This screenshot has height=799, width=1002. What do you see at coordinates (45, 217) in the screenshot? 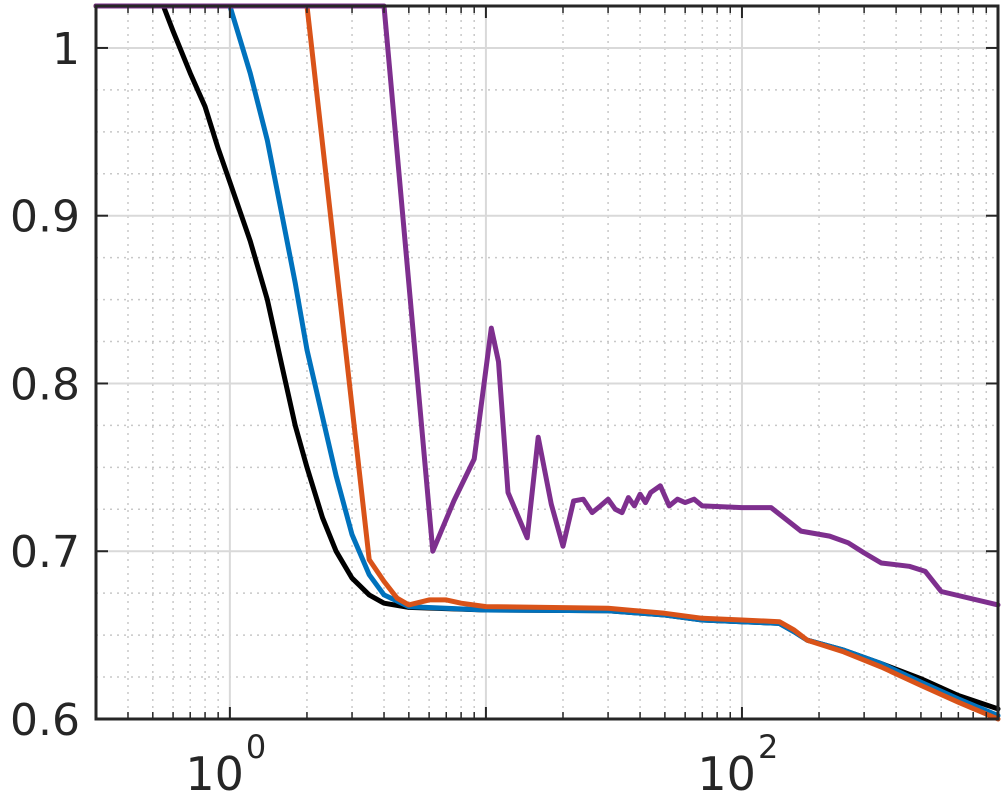
I see `y-tick-label: 0.9` at bounding box center [45, 217].